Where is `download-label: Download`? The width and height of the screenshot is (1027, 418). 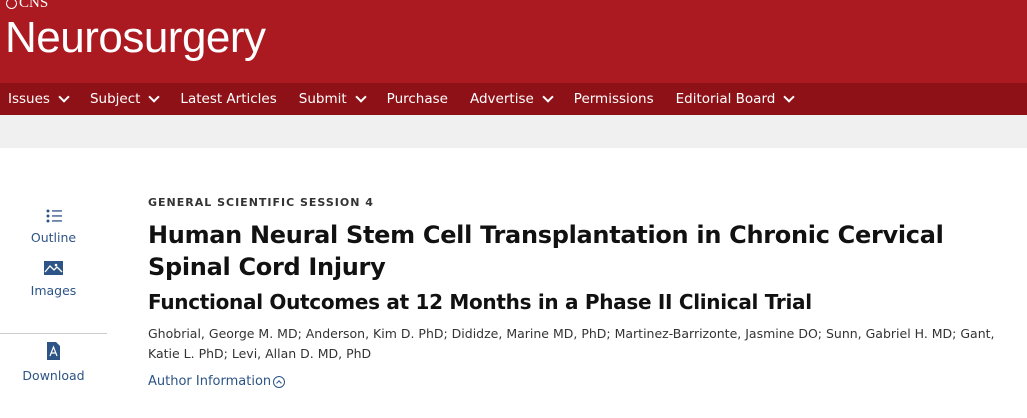 download-label: Download is located at coordinates (53, 375).